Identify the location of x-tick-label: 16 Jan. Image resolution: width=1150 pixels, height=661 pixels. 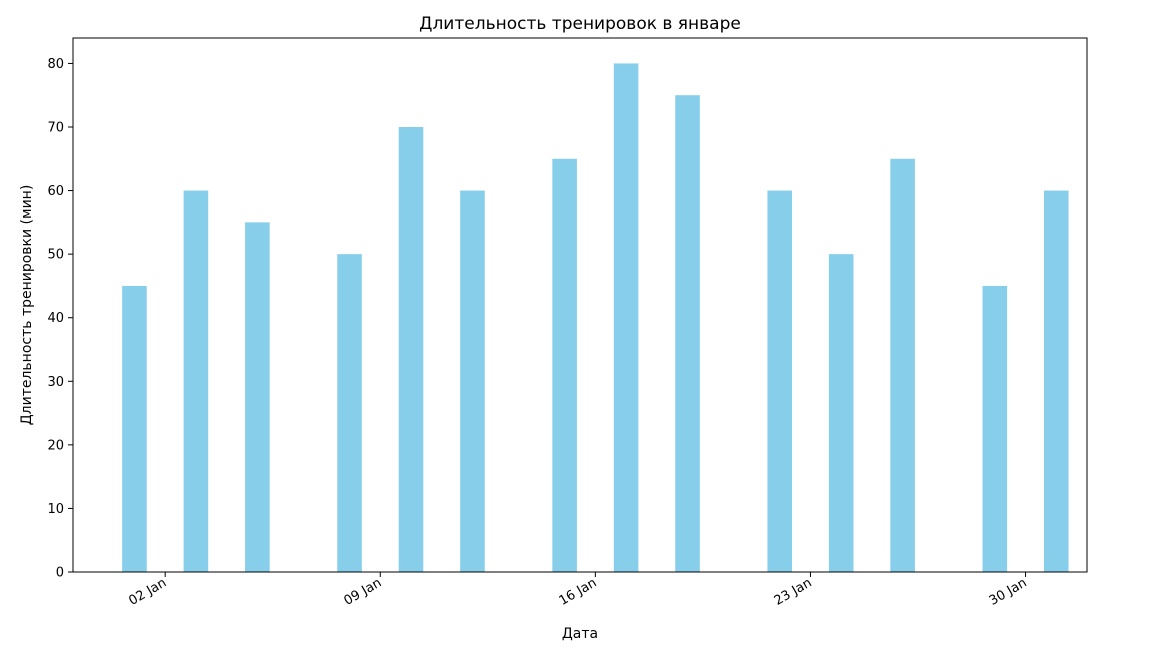
(578, 591).